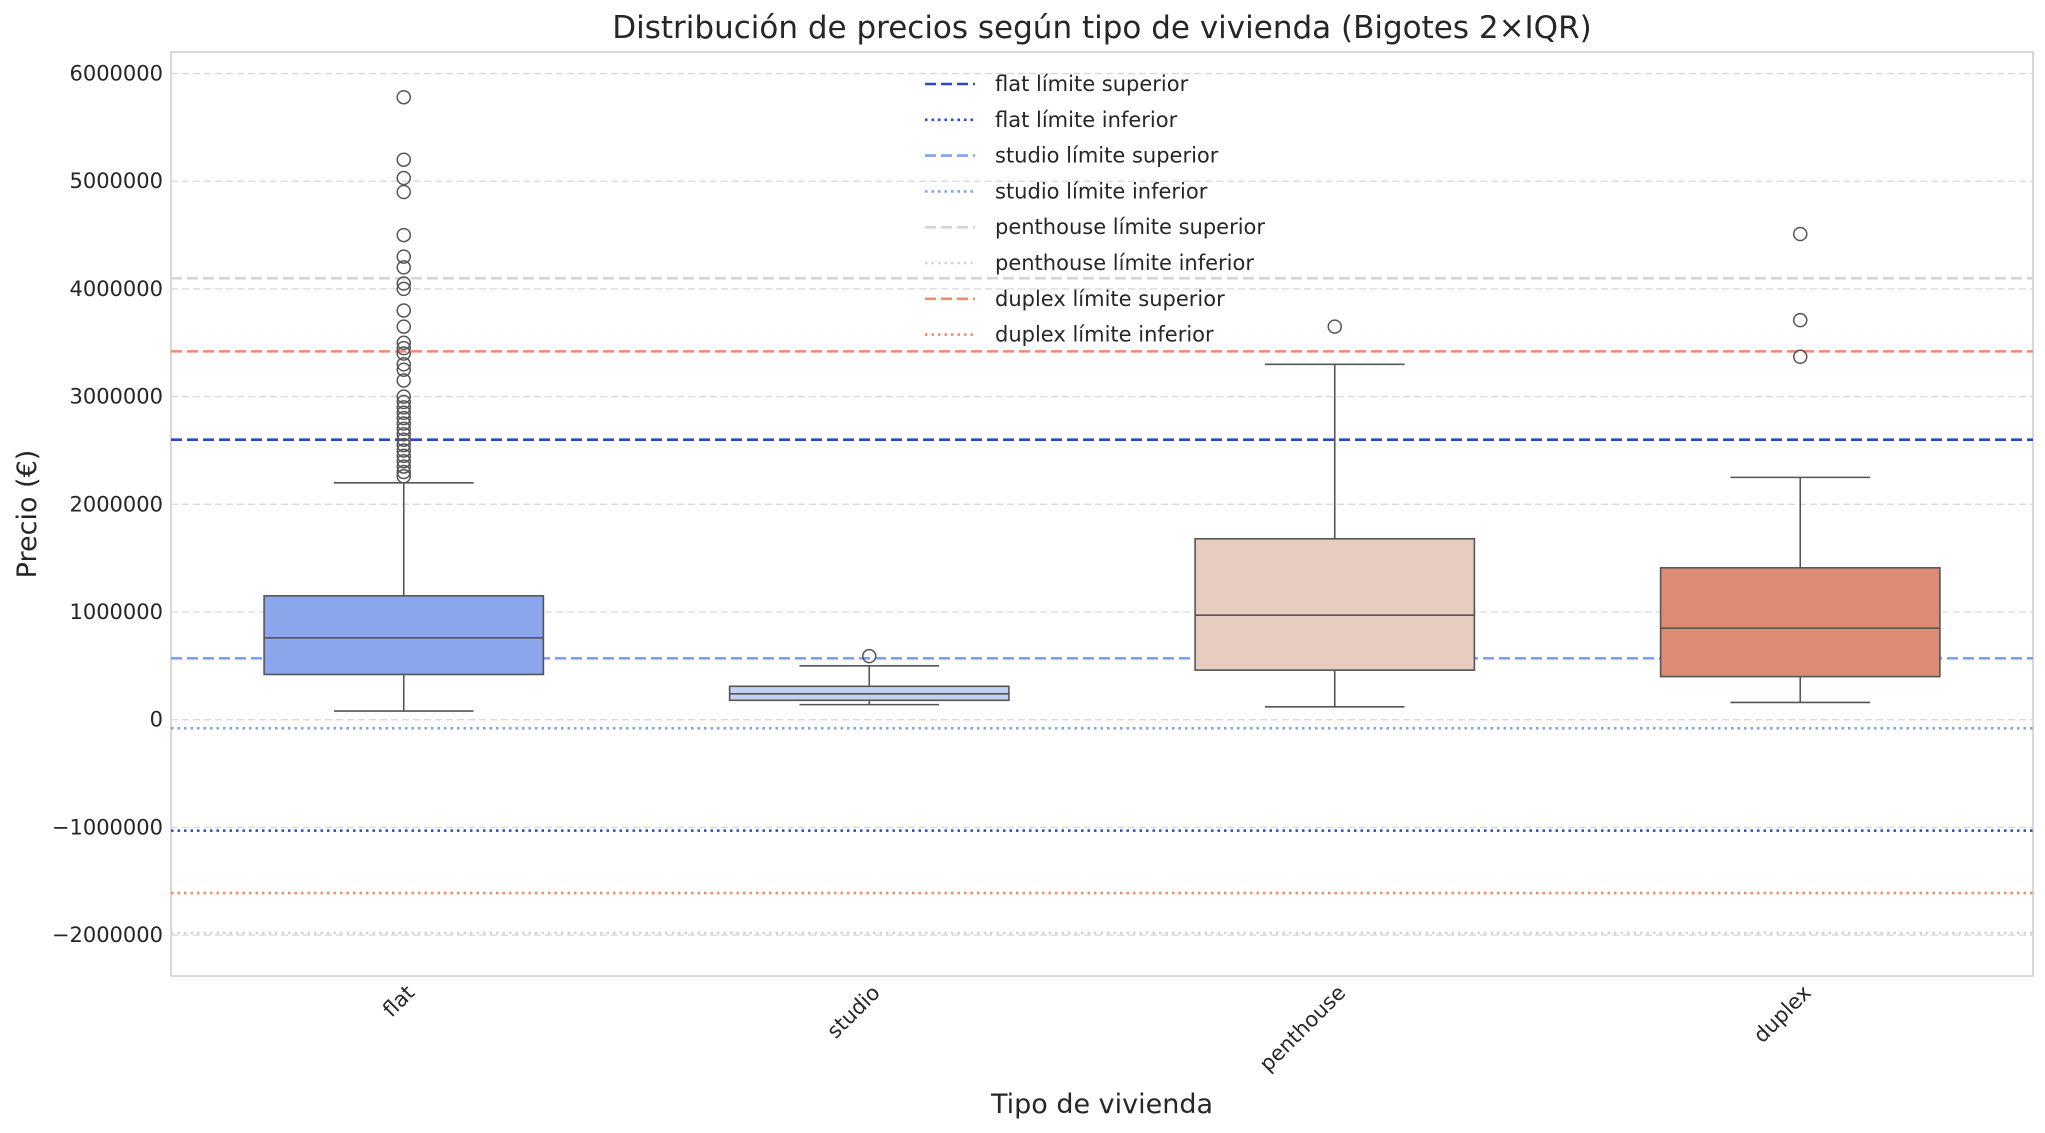 This screenshot has height=1133, width=2045. I want to click on y-axis-title: Precio (€), so click(27, 514).